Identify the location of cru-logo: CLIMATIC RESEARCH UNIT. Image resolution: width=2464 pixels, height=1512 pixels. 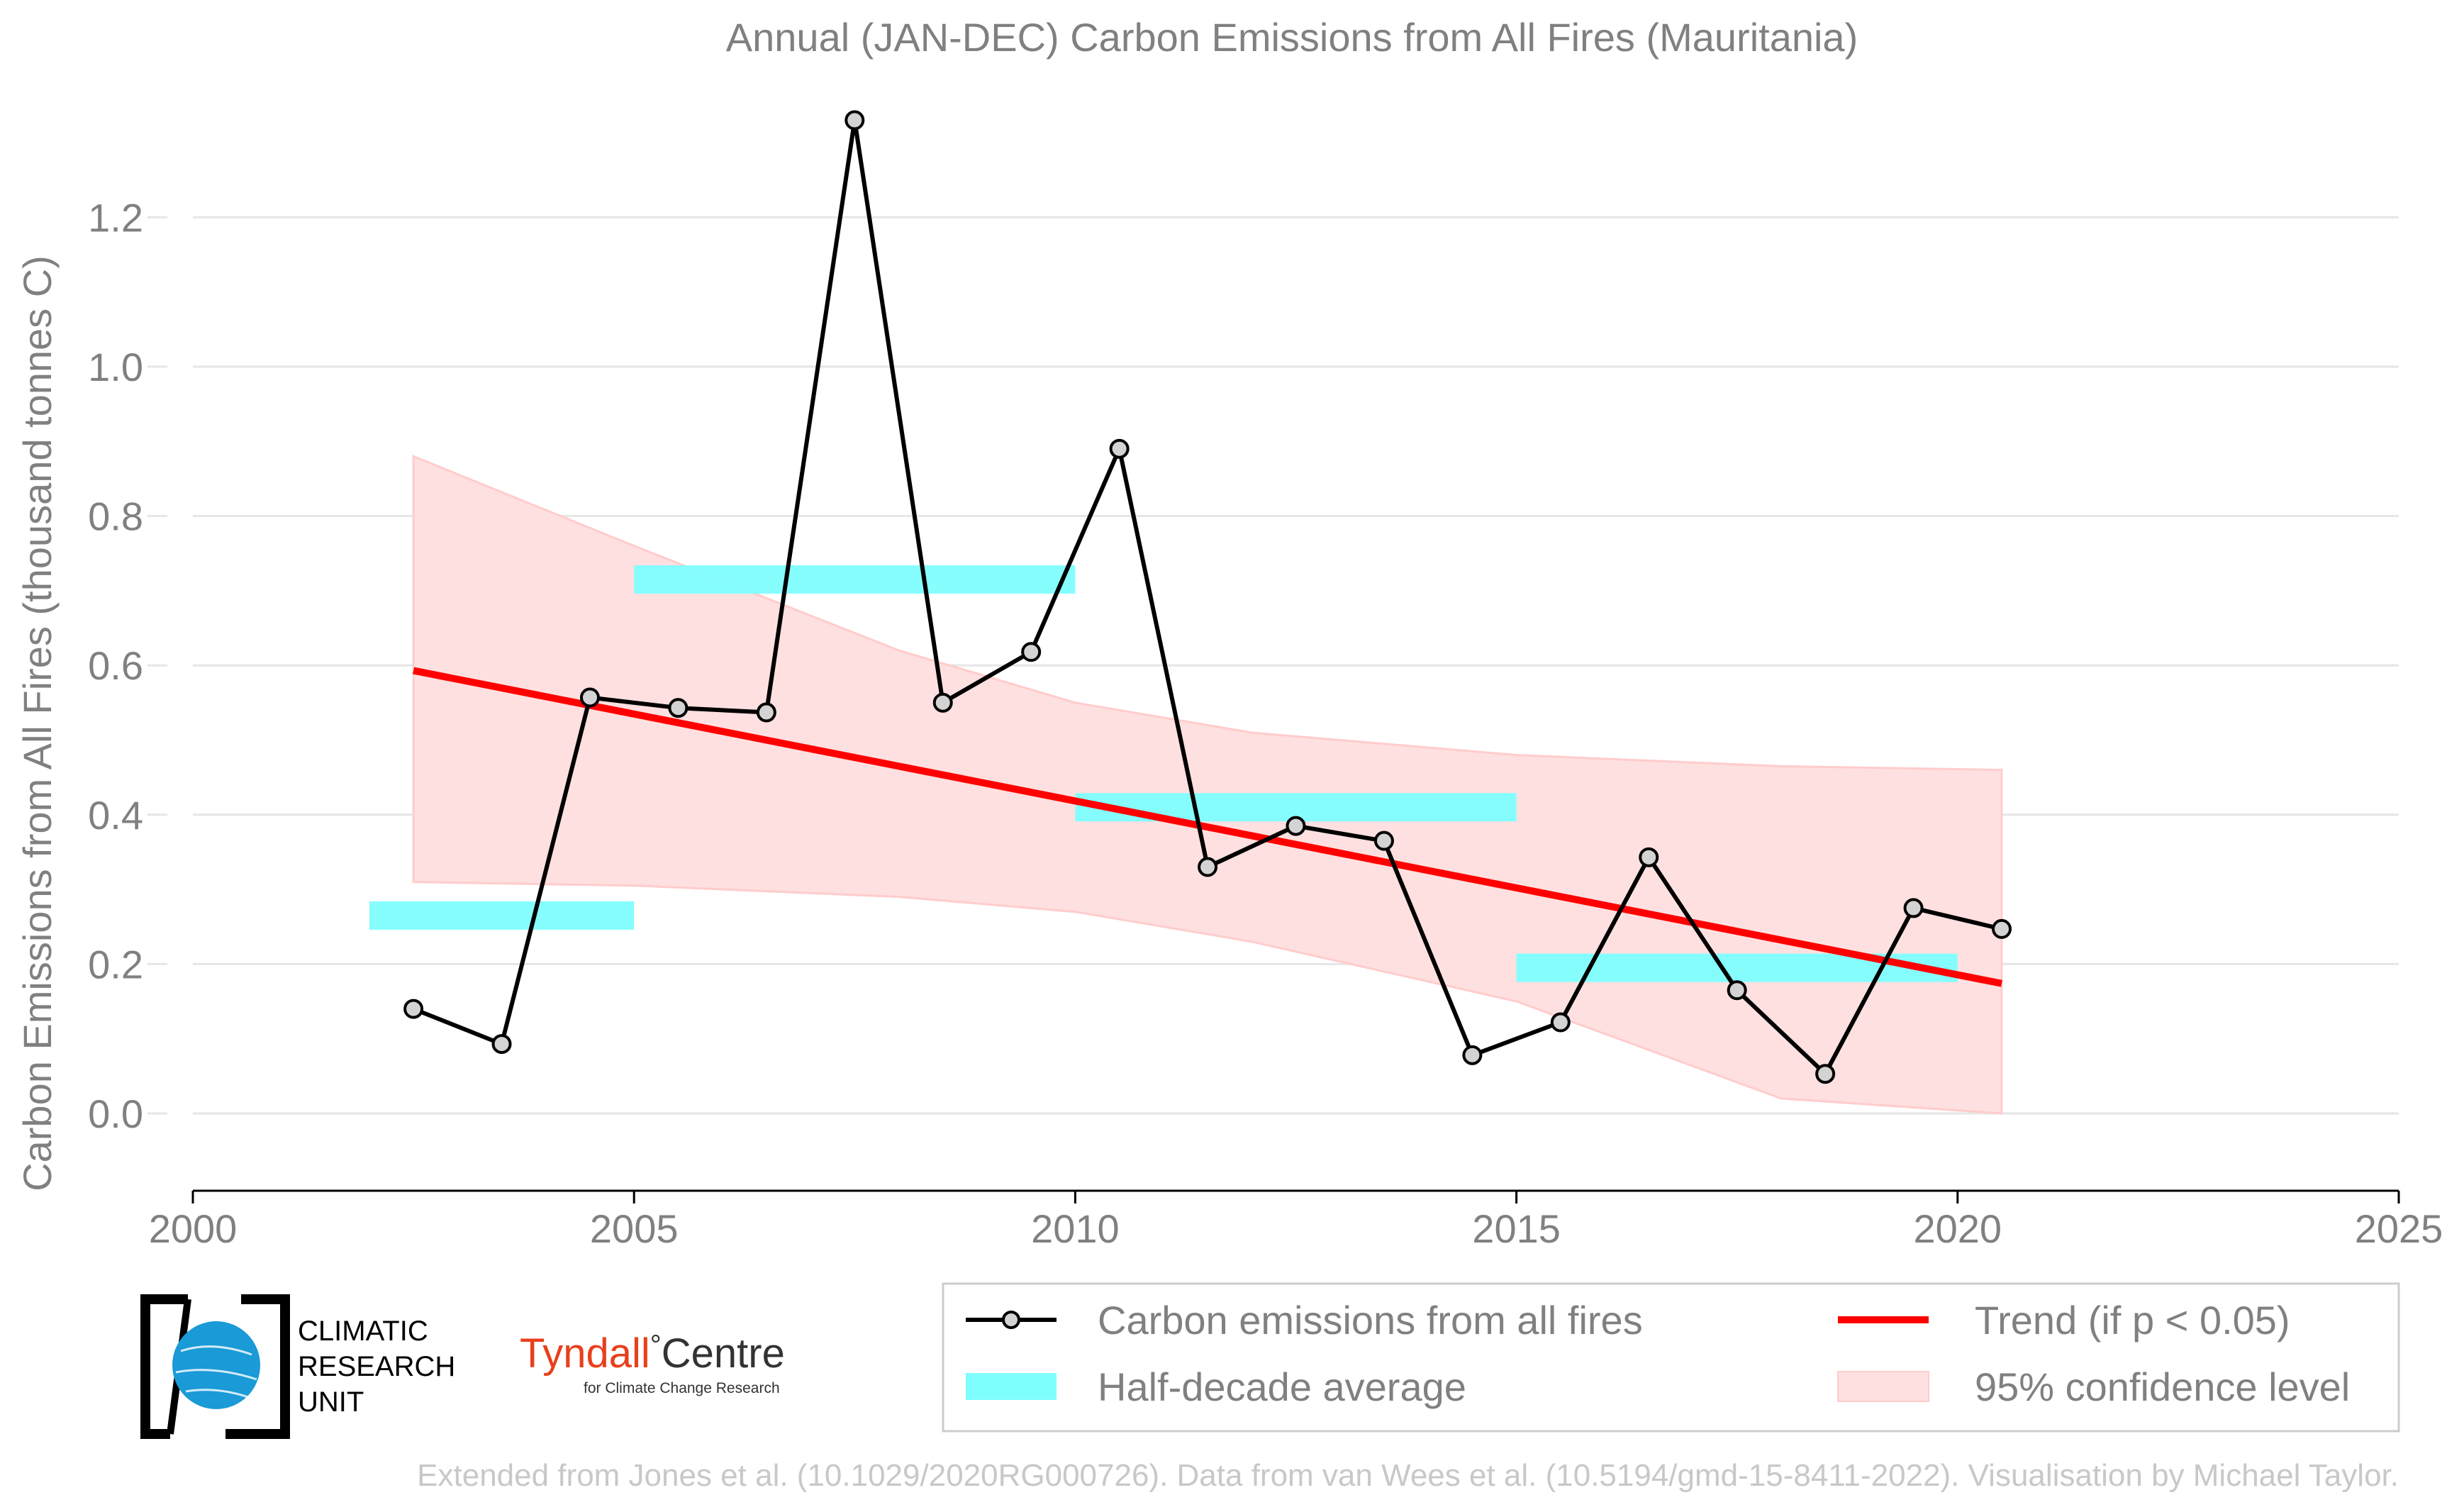
(297, 1366).